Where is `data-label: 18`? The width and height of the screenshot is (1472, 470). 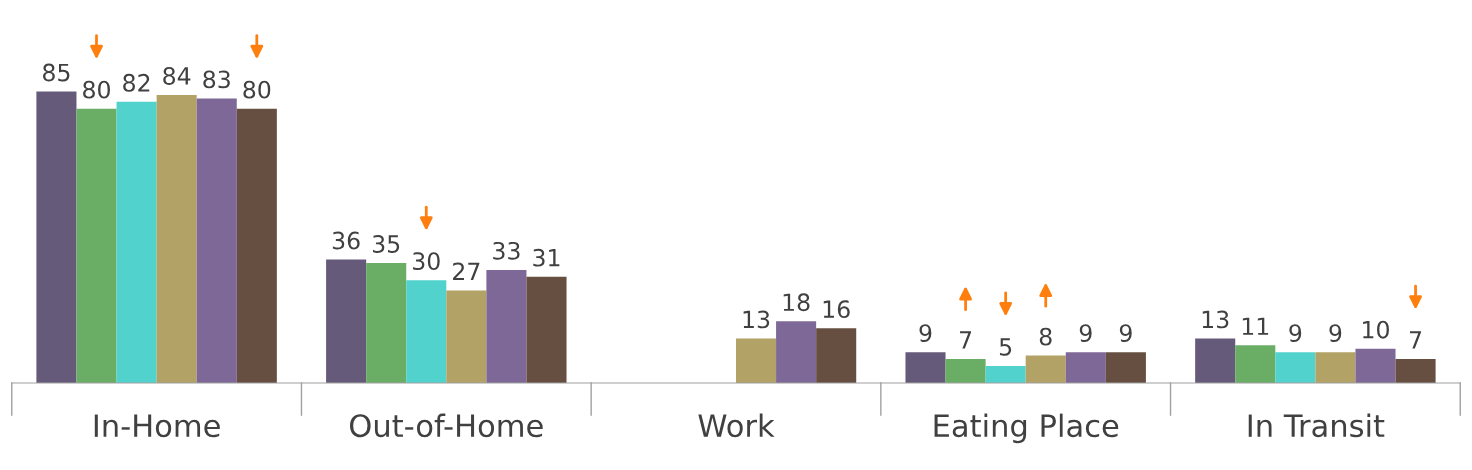
data-label: 18 is located at coordinates (796, 302).